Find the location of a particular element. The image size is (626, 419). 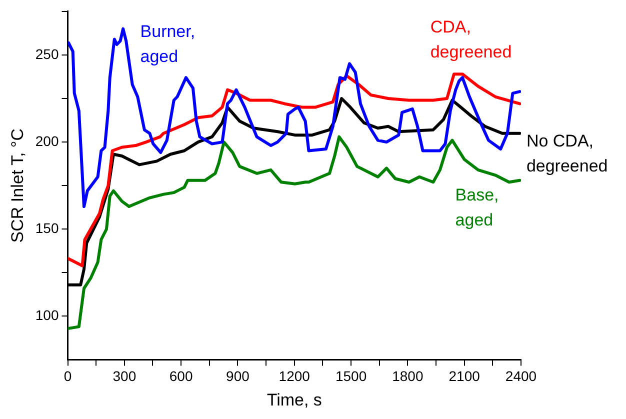

x-tick-label: 600 is located at coordinates (181, 376).